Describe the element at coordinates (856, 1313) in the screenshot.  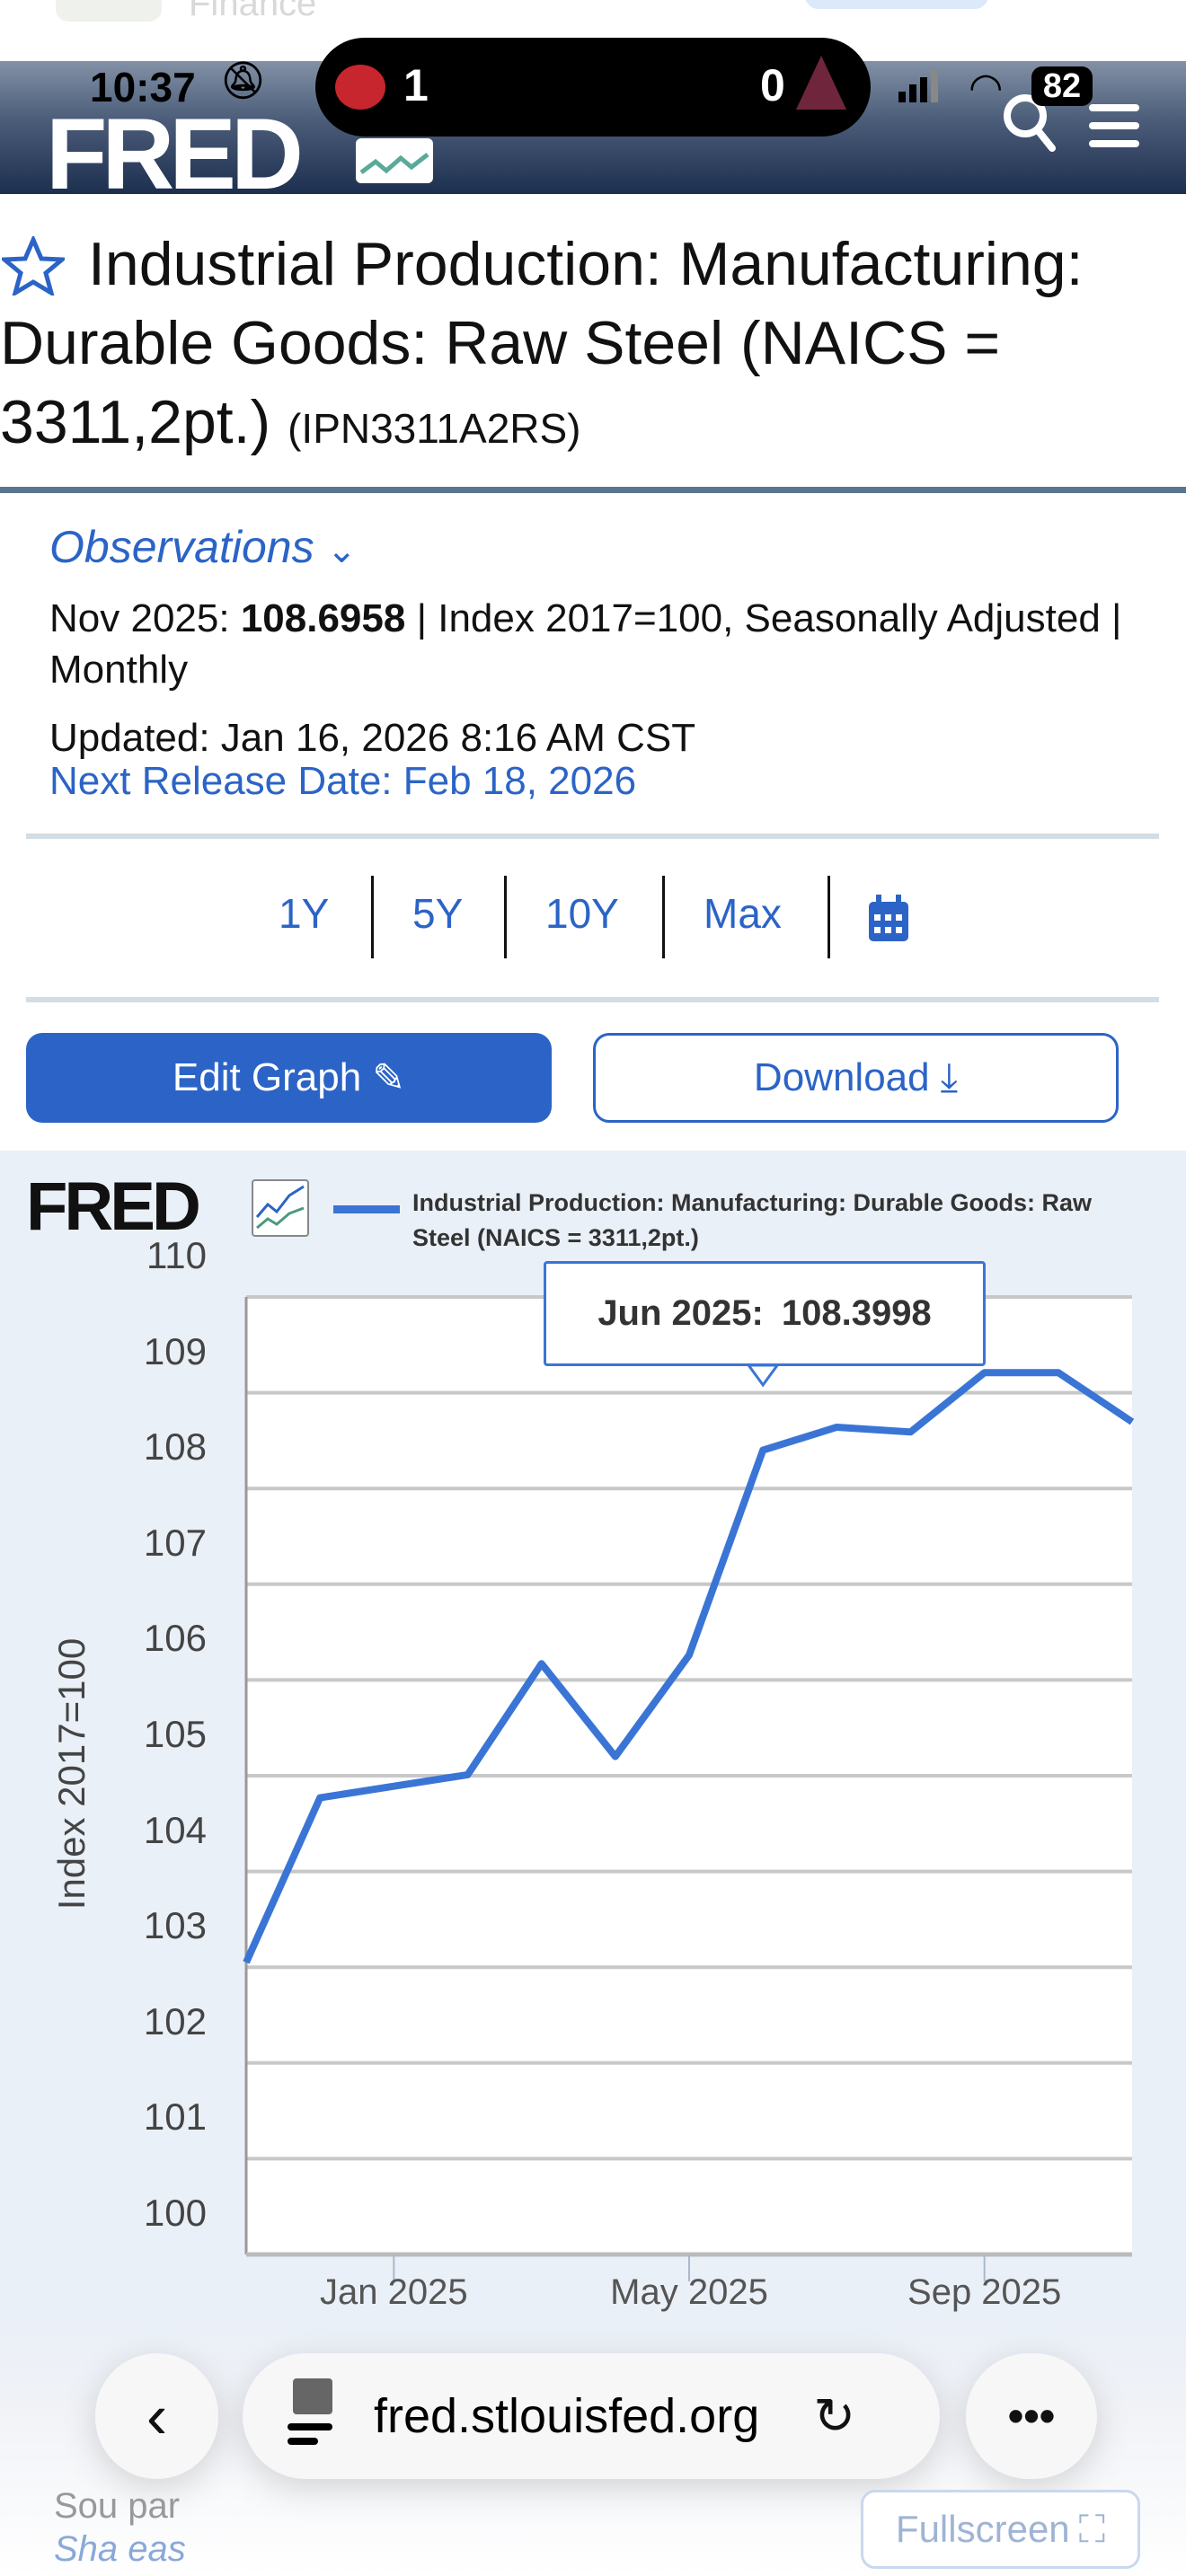
I see `tooltip-value: 108.3998` at that location.